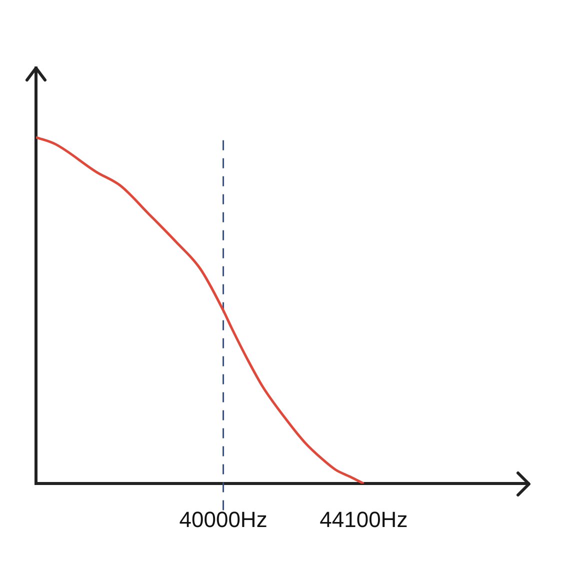 The height and width of the screenshot is (578, 578). I want to click on x-tick-label: 40000Hz, so click(223, 519).